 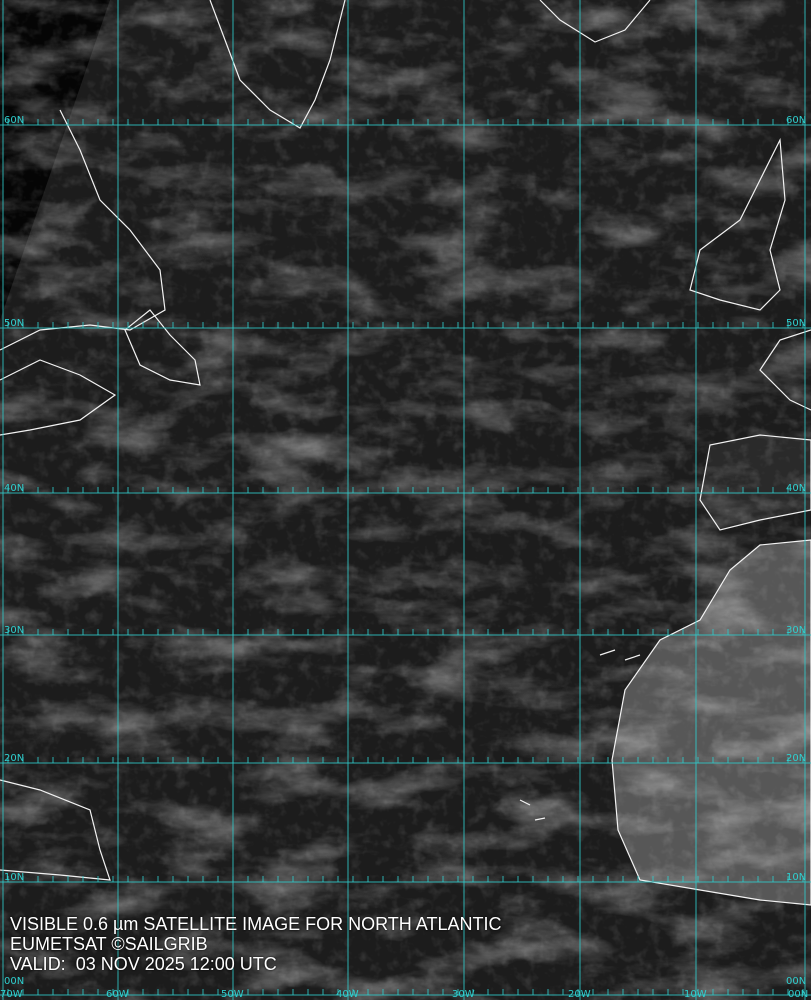 I want to click on longitude-label: 70W, so click(x=11, y=994).